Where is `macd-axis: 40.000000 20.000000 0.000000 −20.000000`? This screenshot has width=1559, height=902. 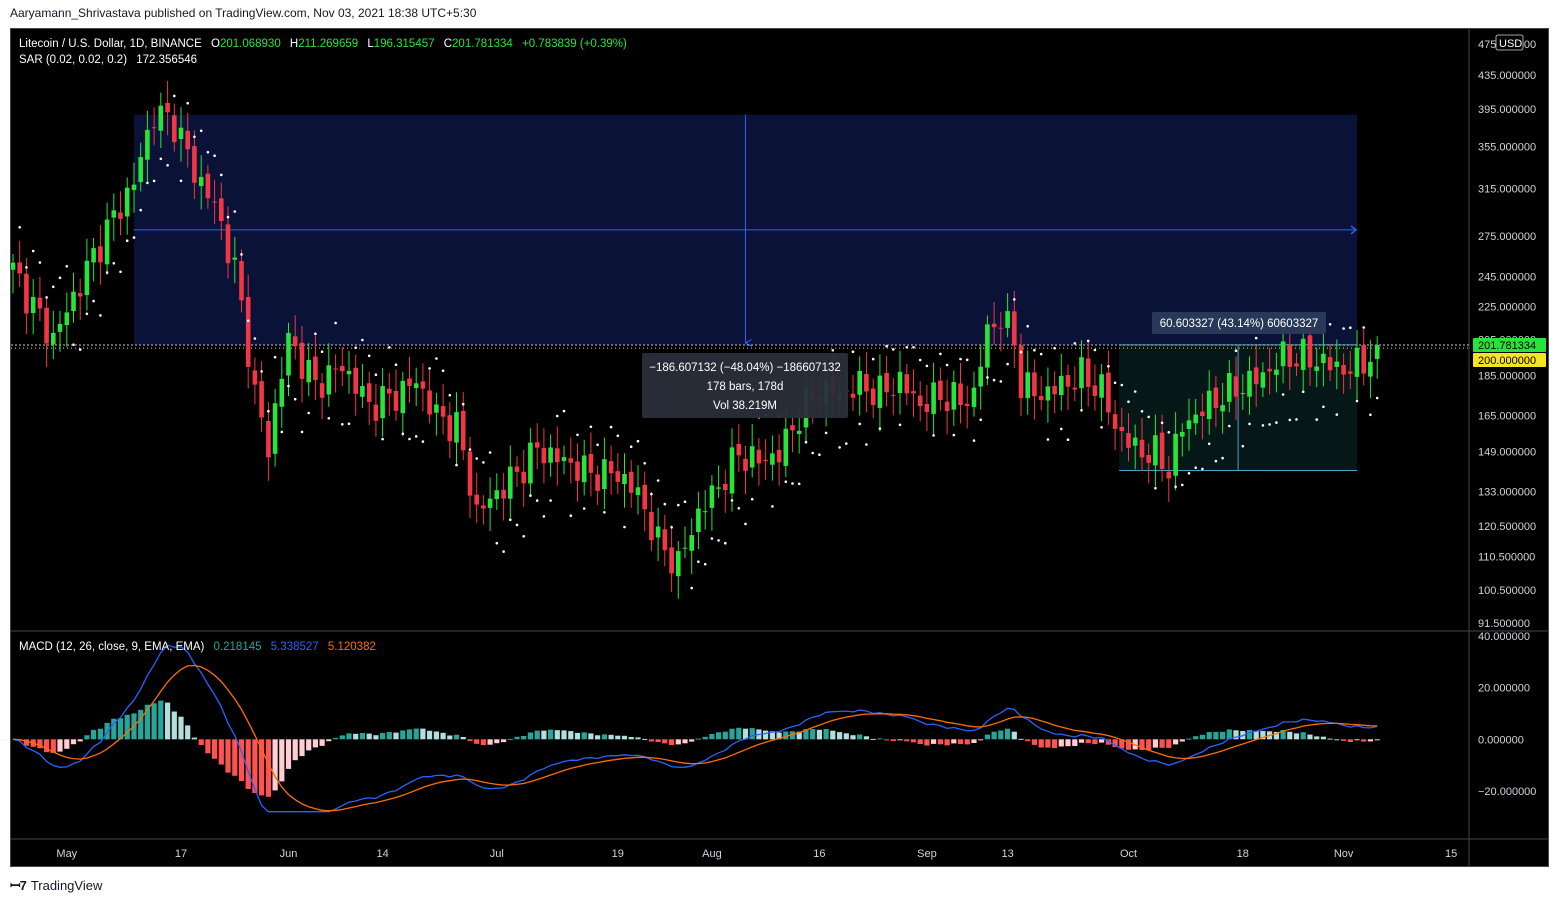 macd-axis: 40.000000 20.000000 0.000000 −20.000000 is located at coordinates (1507, 714).